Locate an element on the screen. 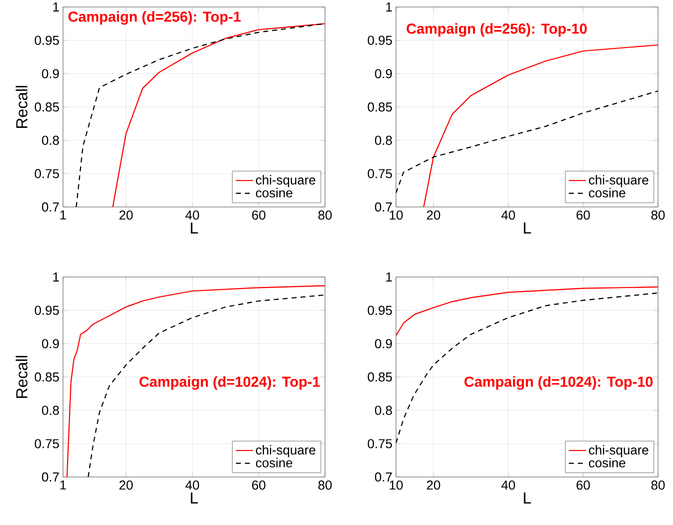 The width and height of the screenshot is (673, 525). text: Campaign (d=1024): Top-10 is located at coordinates (558, 383).